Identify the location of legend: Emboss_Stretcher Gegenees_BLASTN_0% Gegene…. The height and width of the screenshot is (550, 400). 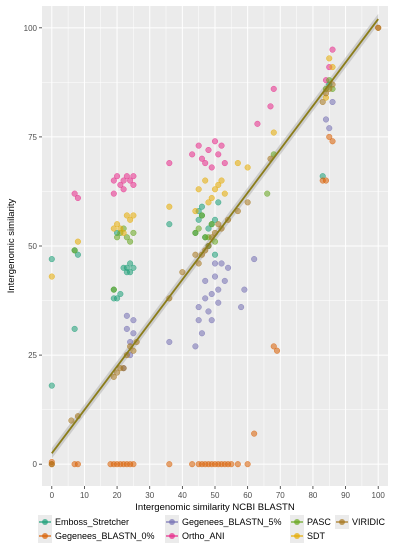
(212, 529).